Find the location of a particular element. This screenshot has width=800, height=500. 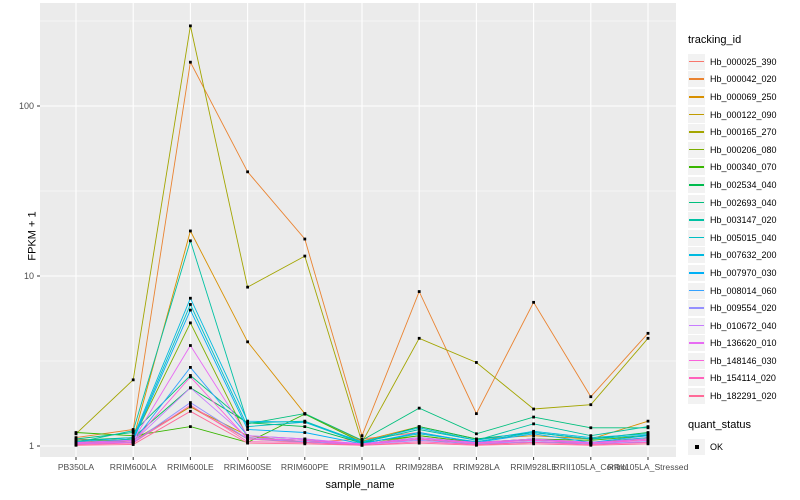

legend-item-Hb_005015_040: Hb_005015_040 is located at coordinates (743, 238).